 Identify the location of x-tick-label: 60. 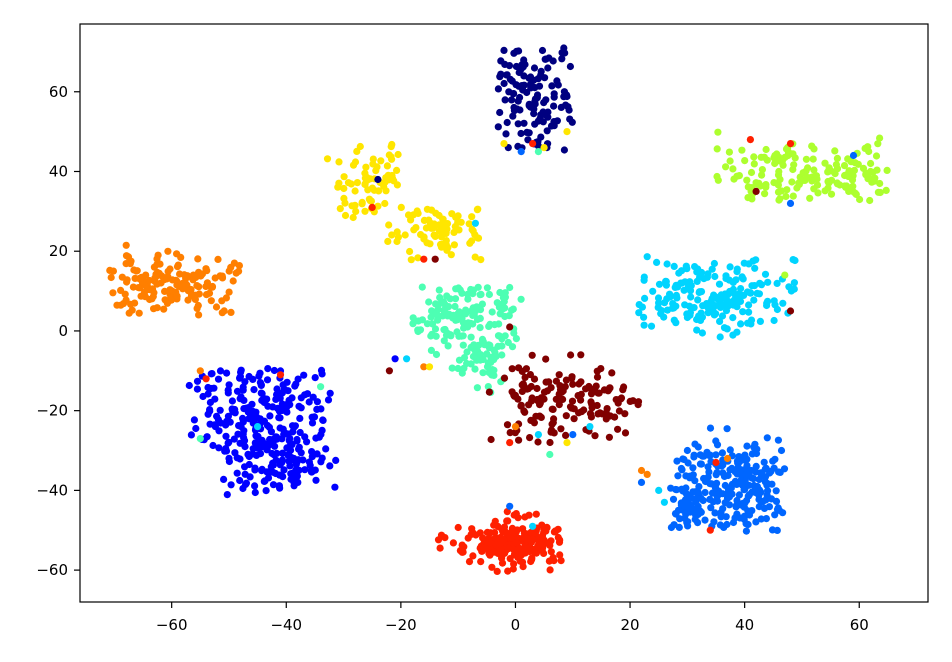
(859, 625).